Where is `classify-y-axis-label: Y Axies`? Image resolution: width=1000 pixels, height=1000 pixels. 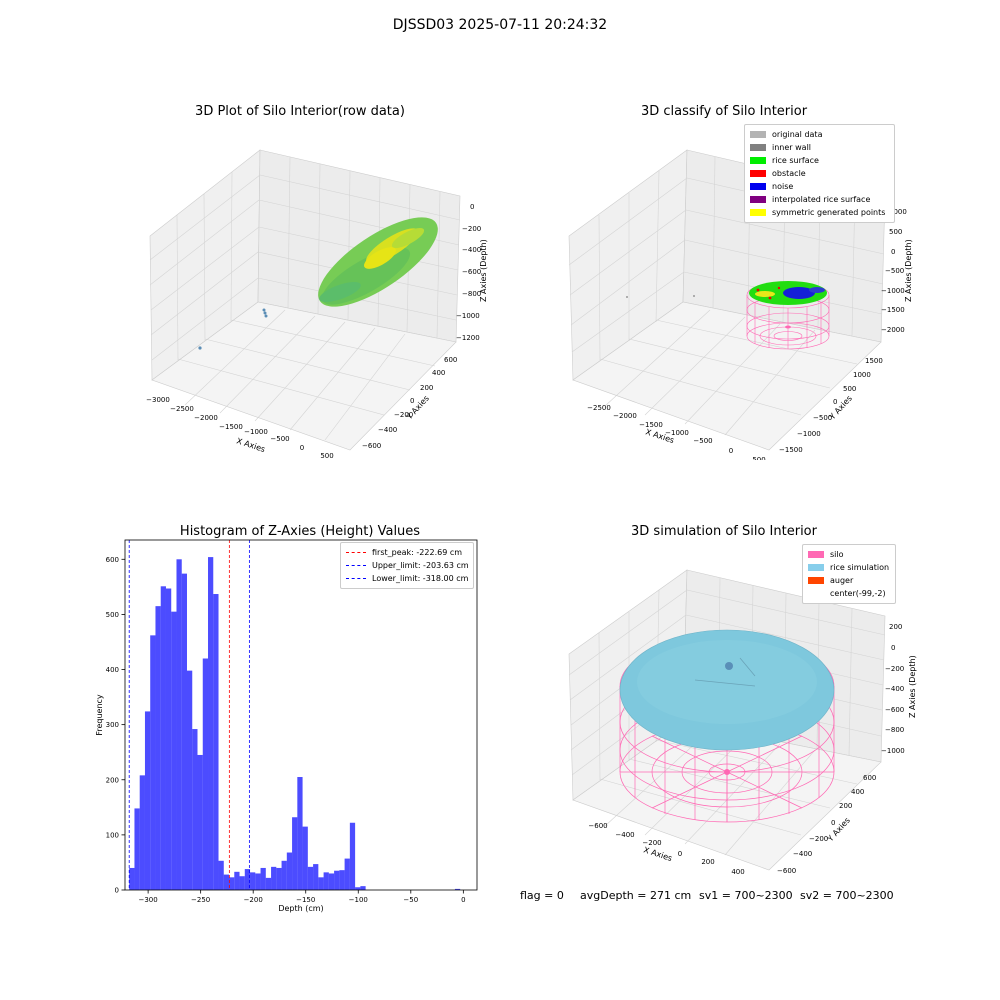 classify-y-axis-label: Y Axies is located at coordinates (840, 408).